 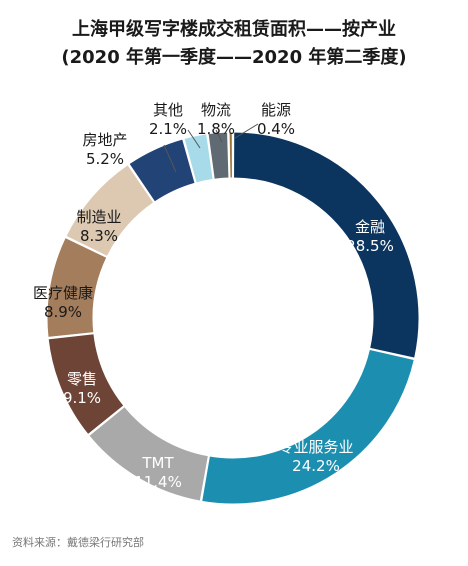 What do you see at coordinates (78, 542) in the screenshot?
I see `source-note: 资料来源：戴德梁行研究部` at bounding box center [78, 542].